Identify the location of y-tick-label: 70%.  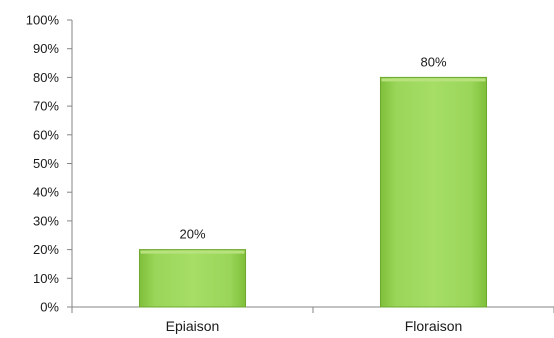
(46, 106).